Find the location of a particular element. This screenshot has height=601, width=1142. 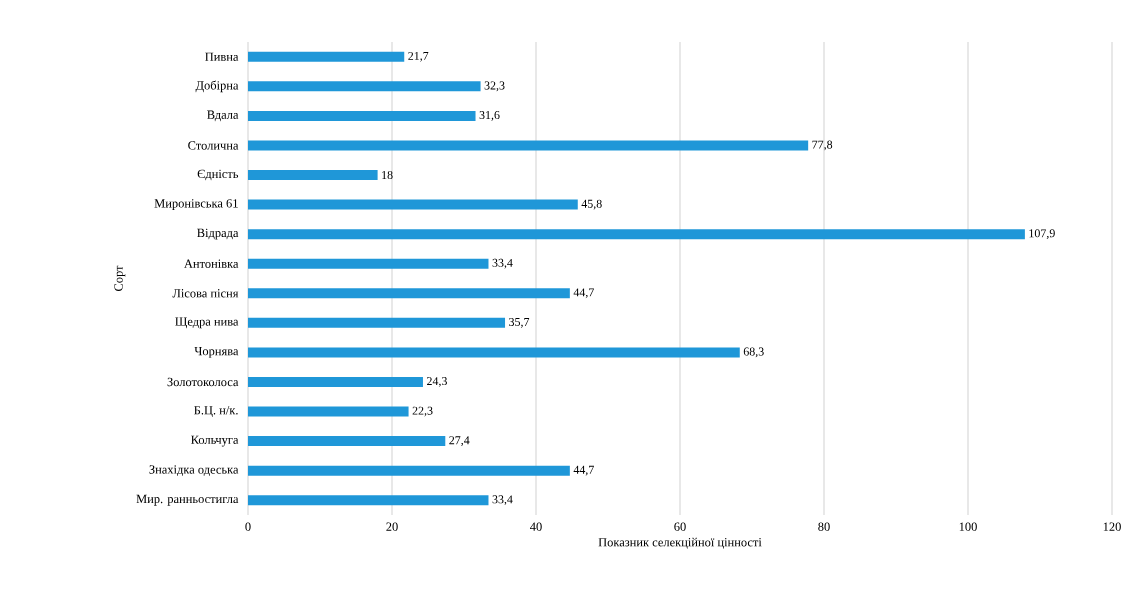

x-tick-label: 0 is located at coordinates (248, 526).